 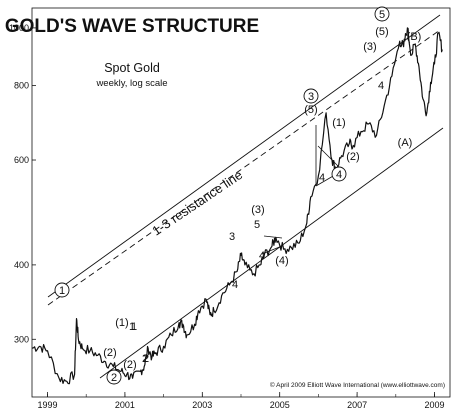 I want to click on circled-wave-label: 5, so click(x=382, y=14).